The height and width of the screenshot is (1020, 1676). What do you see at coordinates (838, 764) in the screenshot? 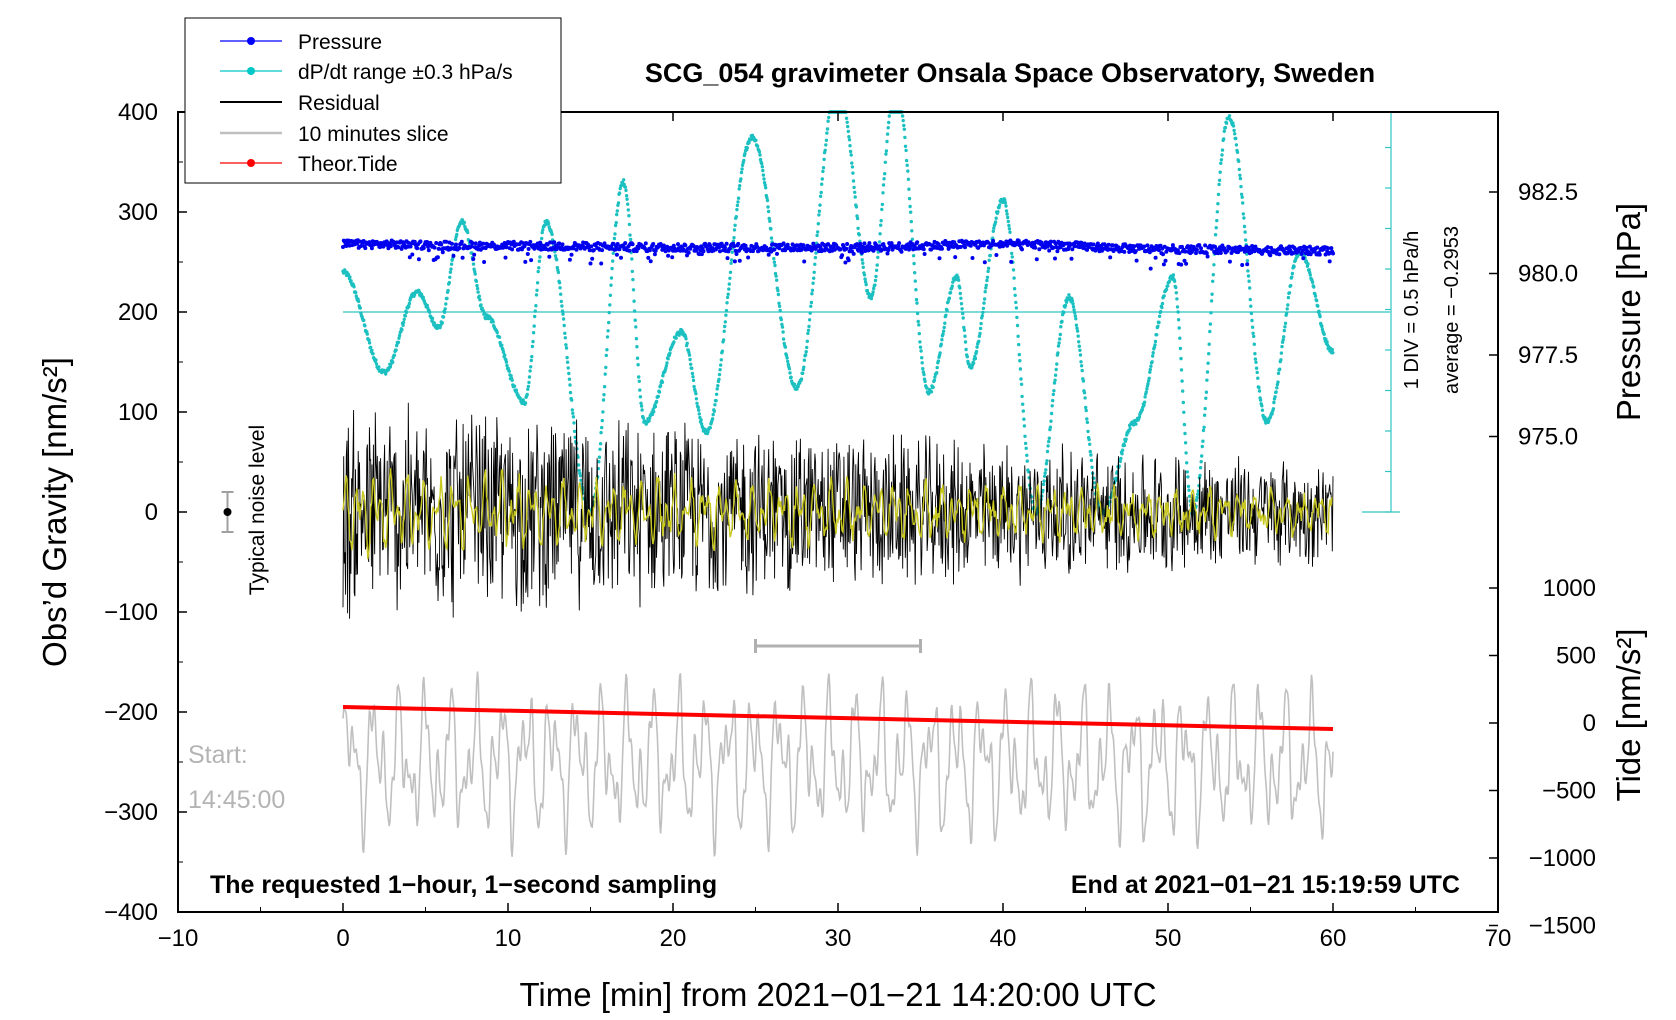
I see `slice-series` at bounding box center [838, 764].